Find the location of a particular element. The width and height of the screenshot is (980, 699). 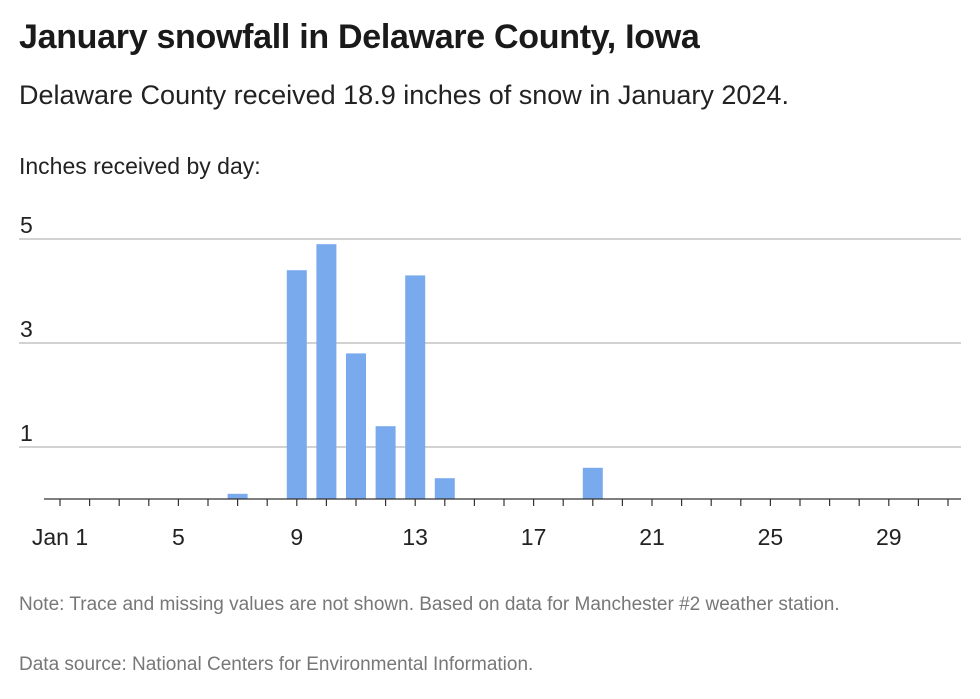

y-axis-label: Inches received by day: is located at coordinates (140, 166).